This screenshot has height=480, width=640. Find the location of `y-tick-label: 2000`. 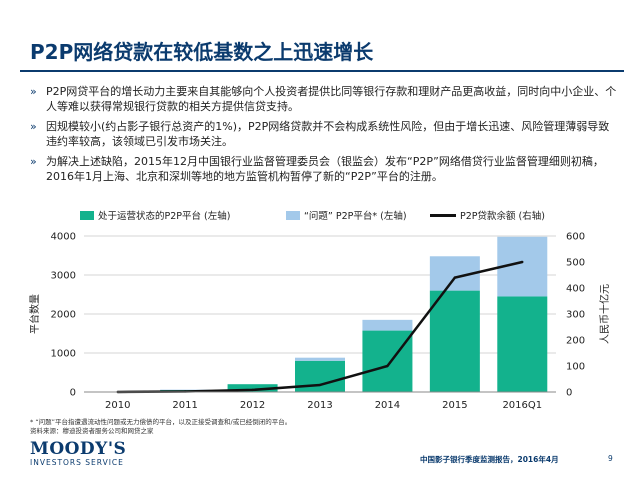

y-tick-label: 2000 is located at coordinates (63, 315).